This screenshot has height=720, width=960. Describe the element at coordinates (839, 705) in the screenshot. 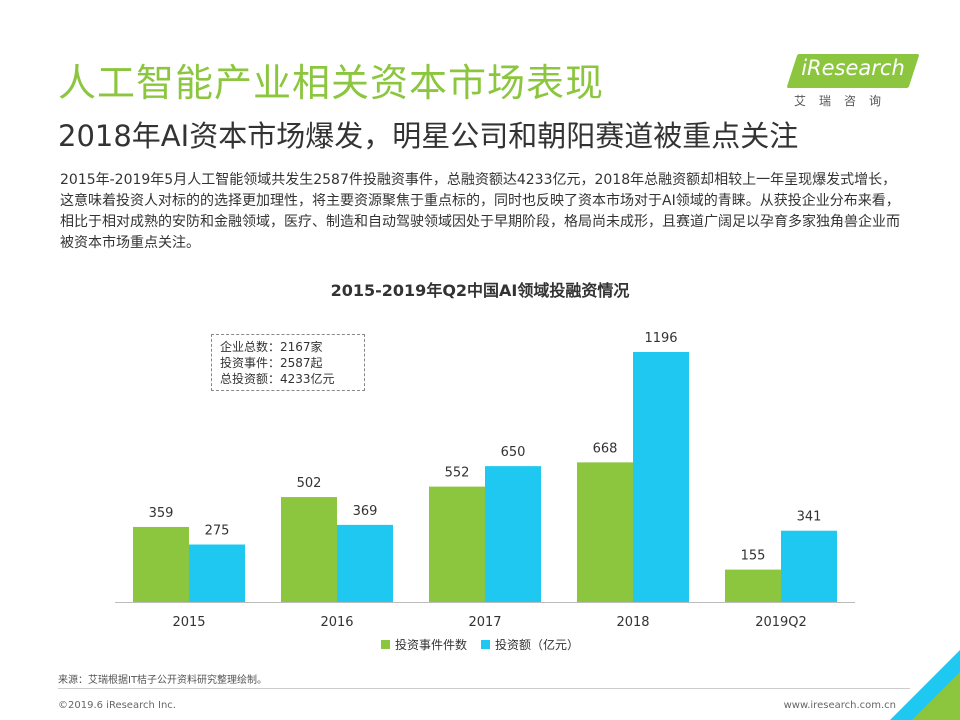

I see `website-text: www.iresearch.com.cn` at that location.